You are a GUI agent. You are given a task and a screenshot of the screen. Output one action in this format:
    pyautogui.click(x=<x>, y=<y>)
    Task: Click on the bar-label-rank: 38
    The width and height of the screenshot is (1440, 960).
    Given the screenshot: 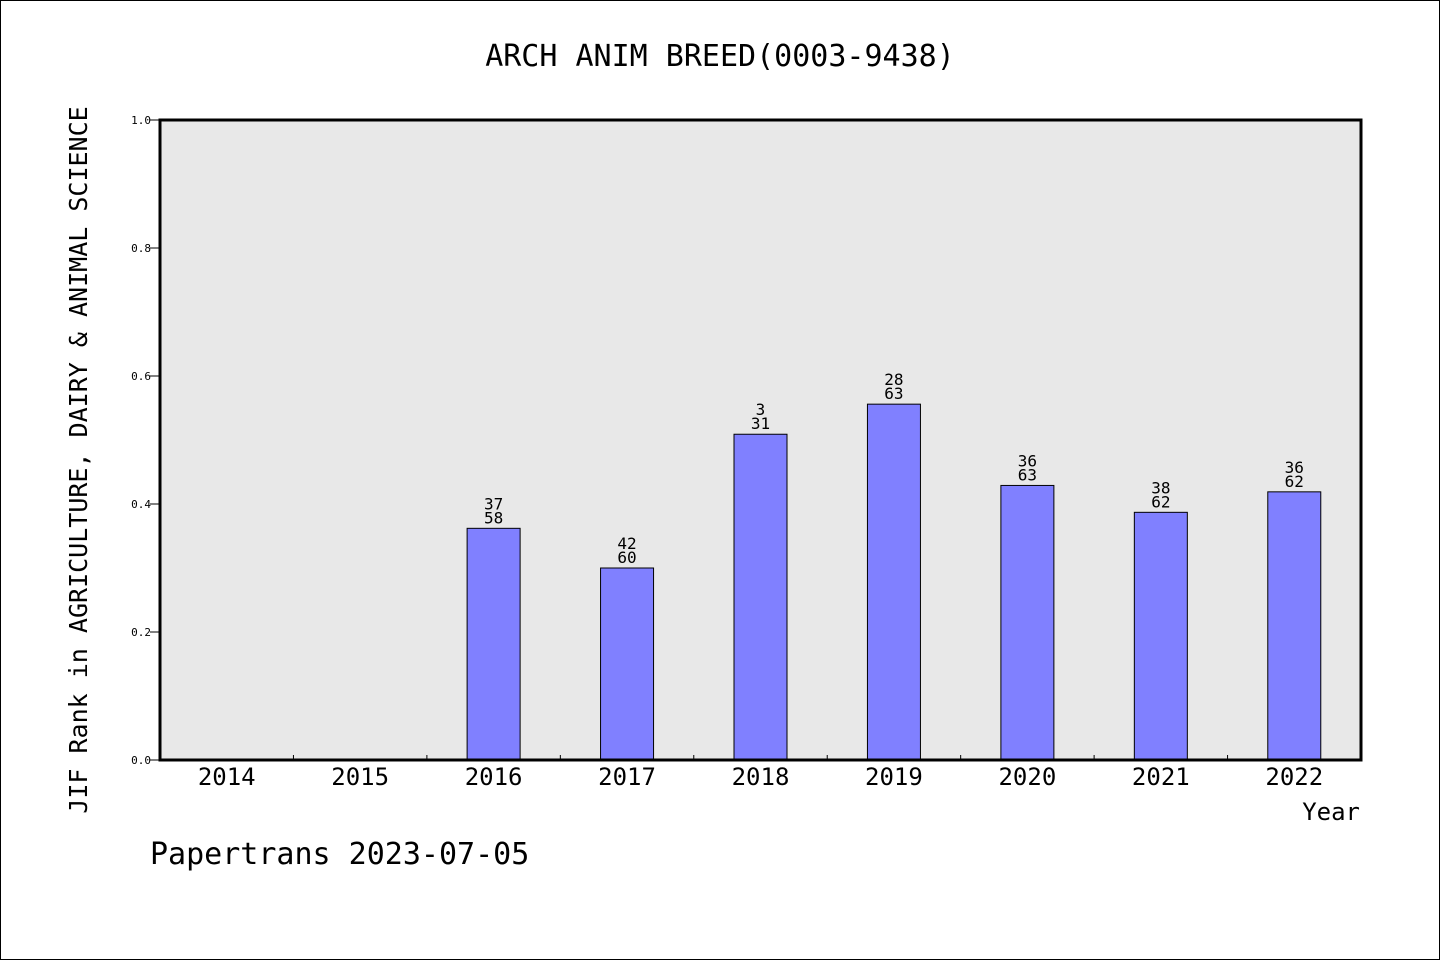 What is the action you would take?
    pyautogui.click(x=1160, y=487)
    